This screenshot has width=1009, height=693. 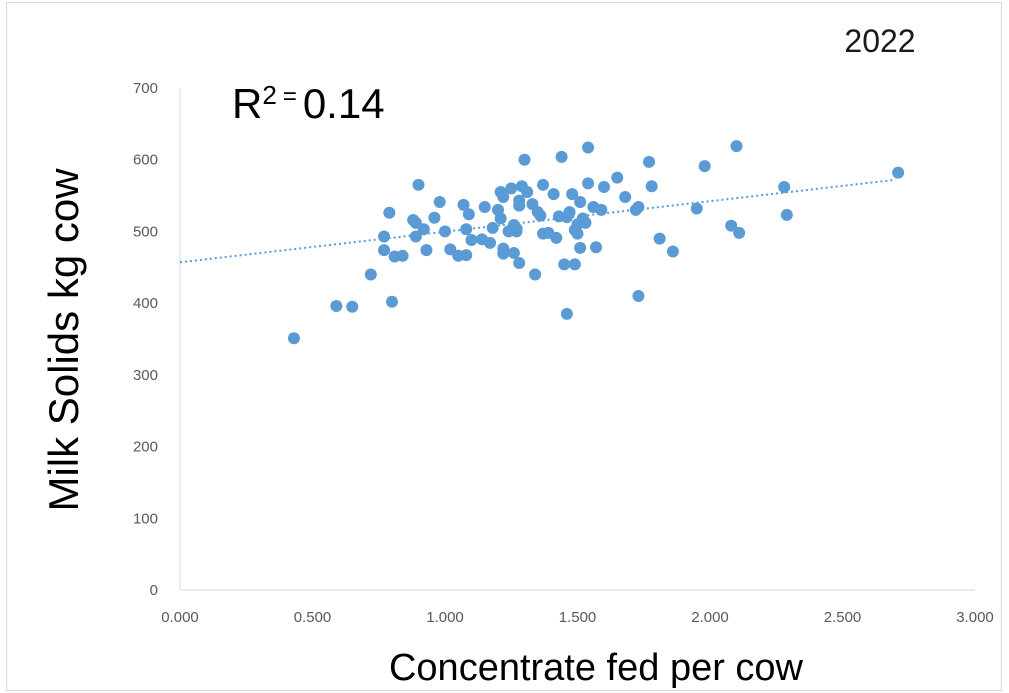 I want to click on x-tick-label: 0.000, so click(x=180, y=617).